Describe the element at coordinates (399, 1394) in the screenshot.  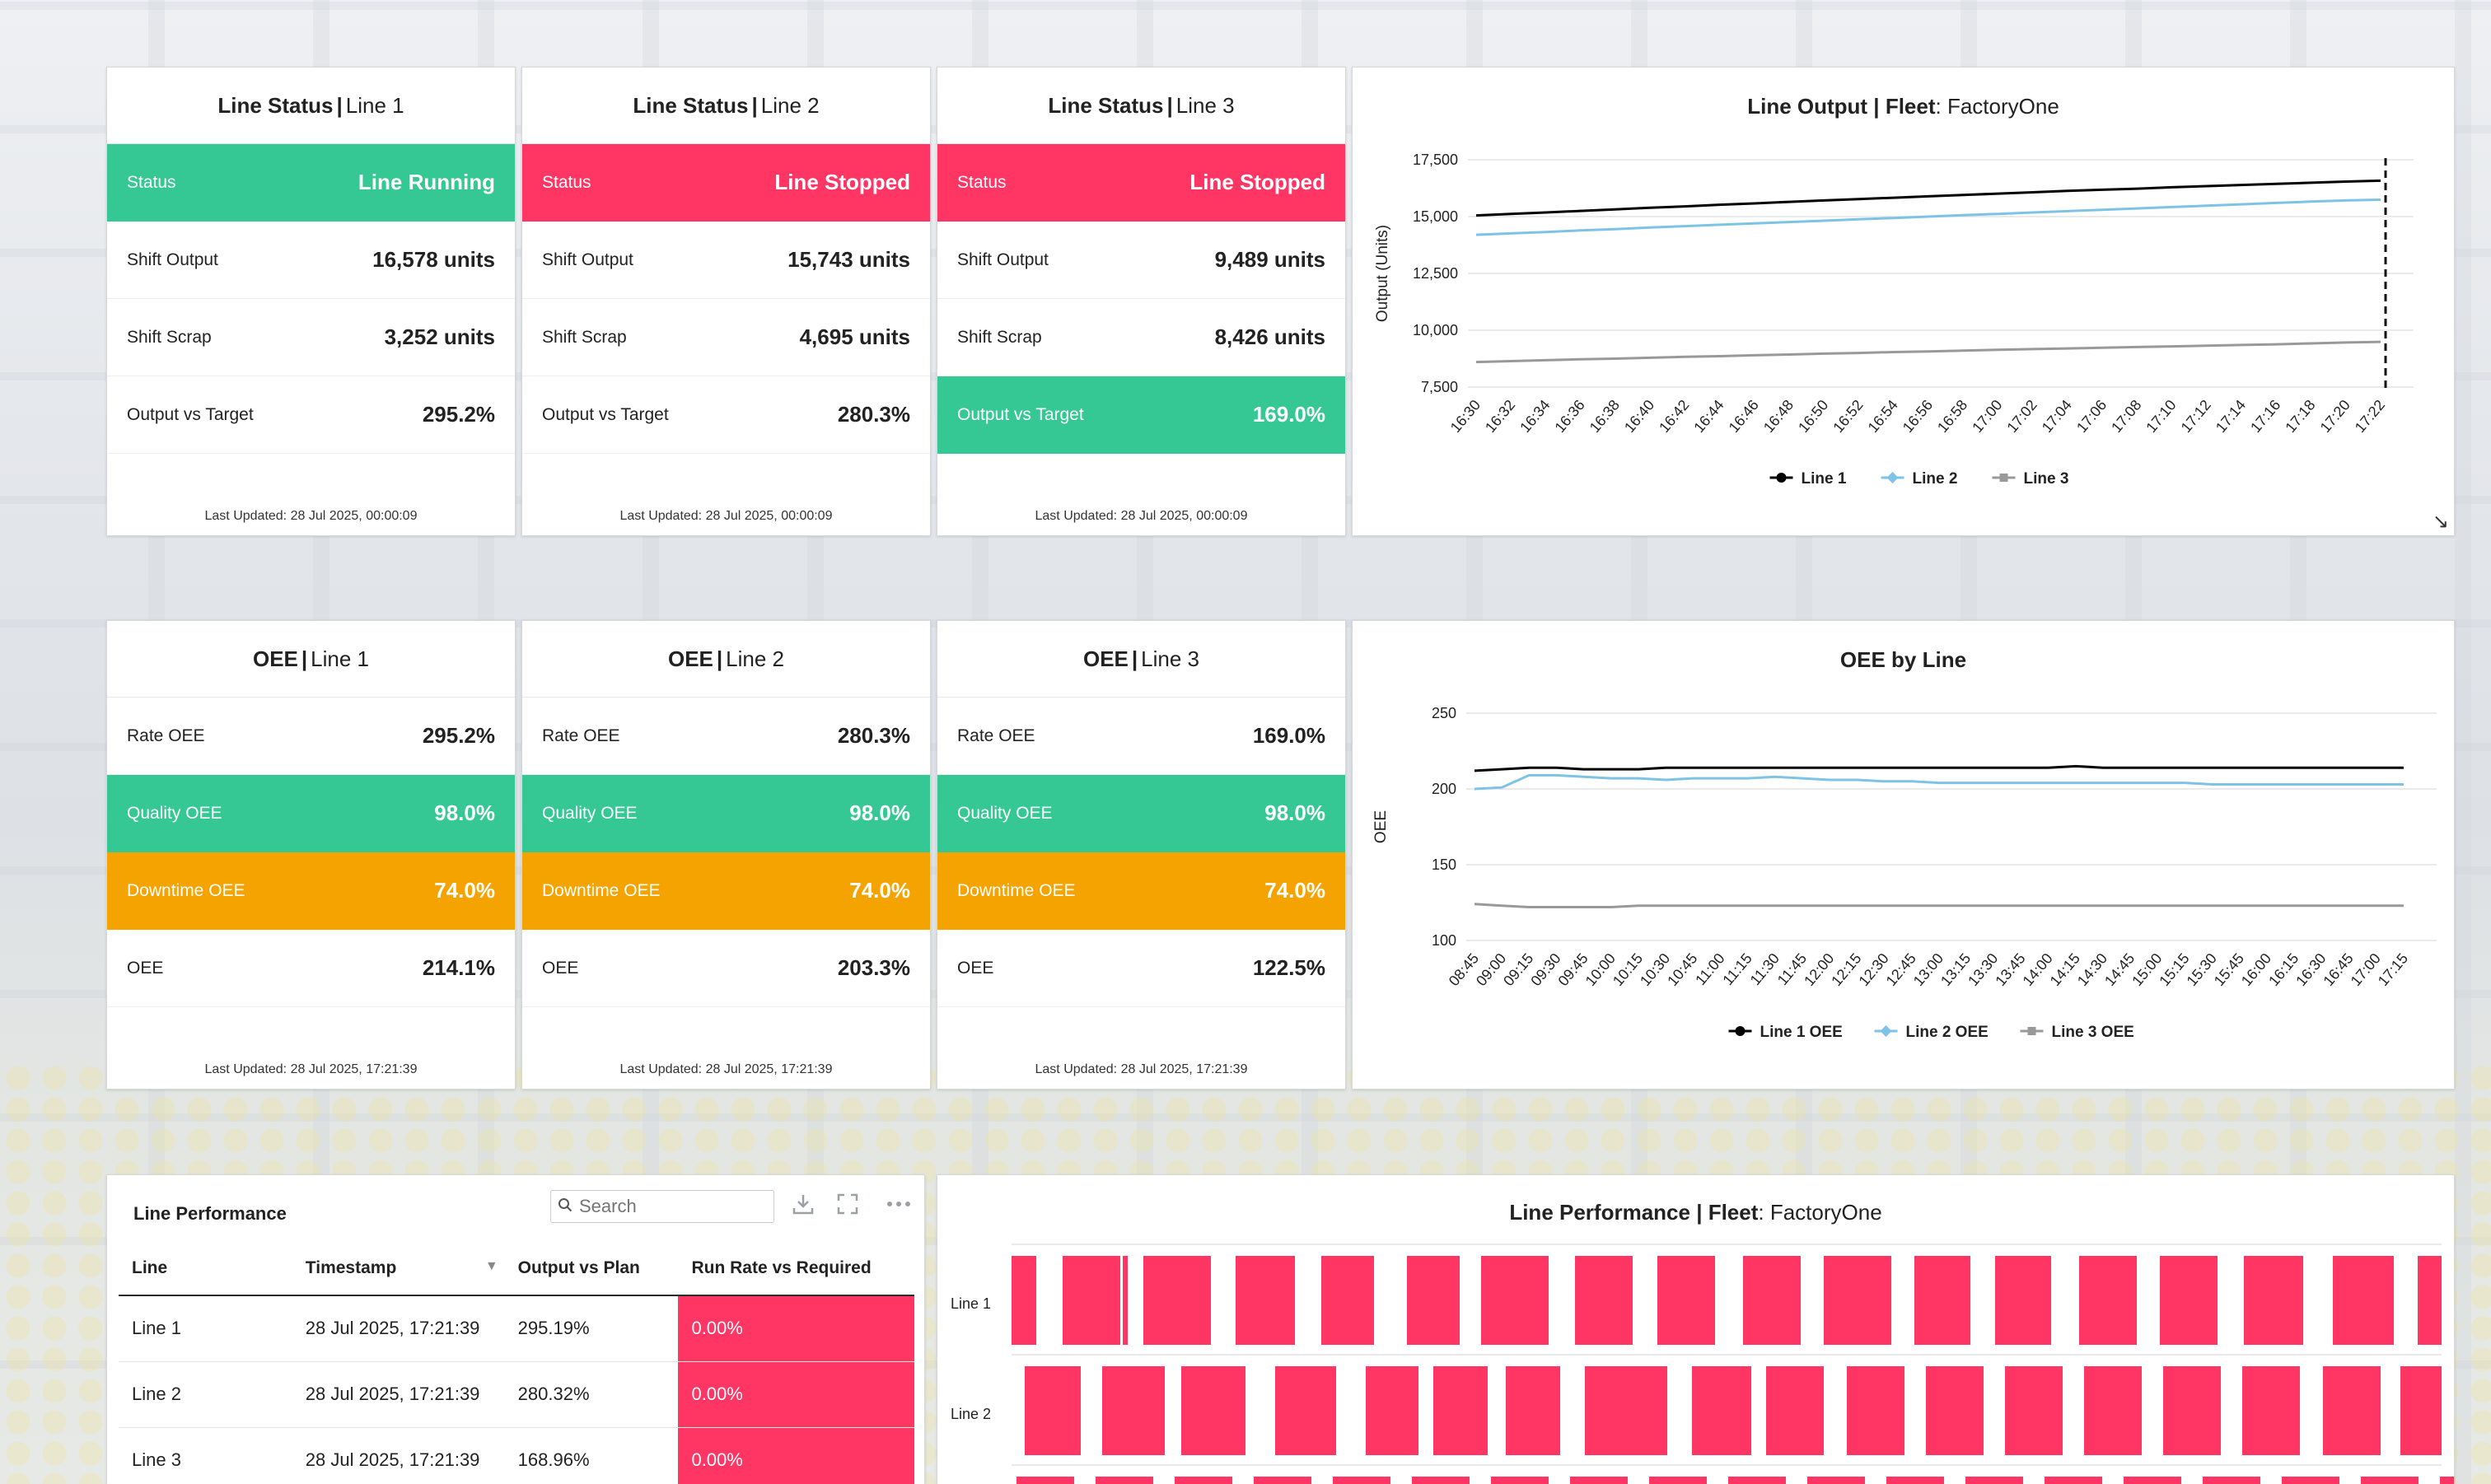
I see `cell-timestamp: 28 Jul 2025, 17:21:39` at that location.